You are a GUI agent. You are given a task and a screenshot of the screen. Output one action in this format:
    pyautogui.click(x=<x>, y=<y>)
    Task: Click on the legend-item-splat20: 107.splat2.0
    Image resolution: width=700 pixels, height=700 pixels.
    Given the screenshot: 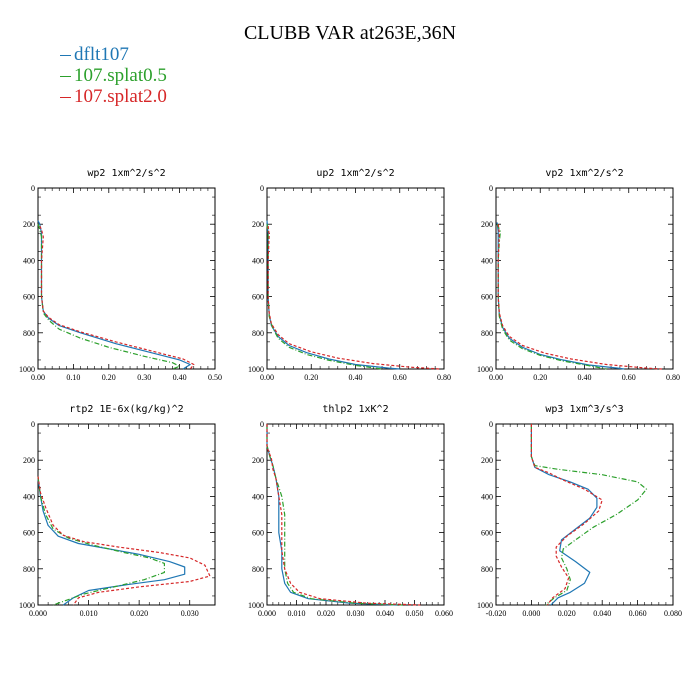 What is the action you would take?
    pyautogui.click(x=113, y=96)
    